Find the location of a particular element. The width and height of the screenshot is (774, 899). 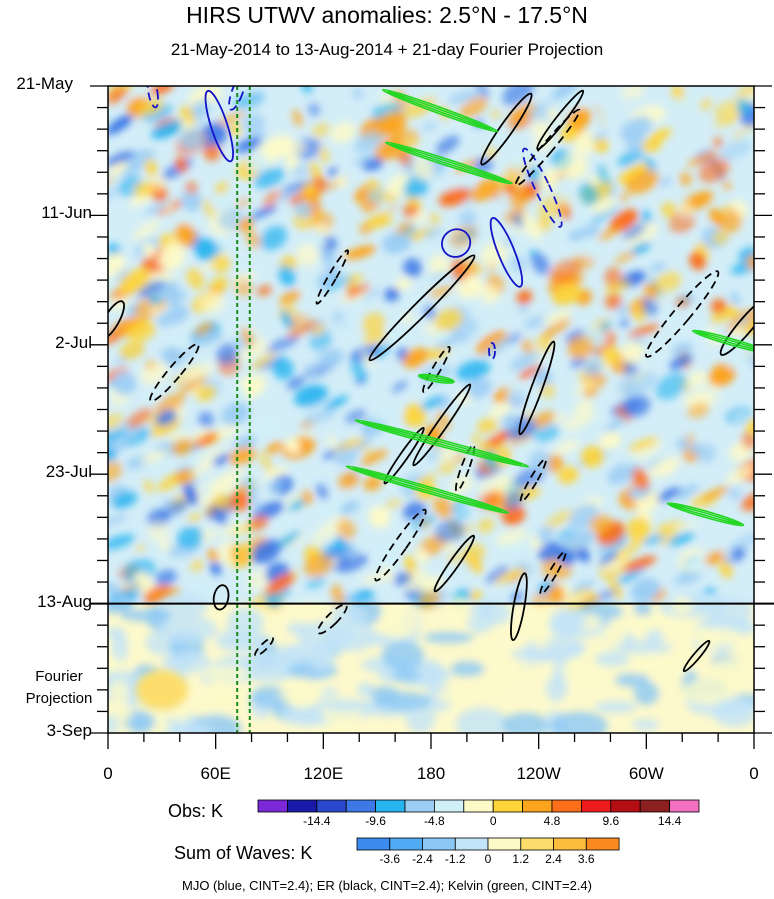

x-tick-label: 60W is located at coordinates (646, 773).